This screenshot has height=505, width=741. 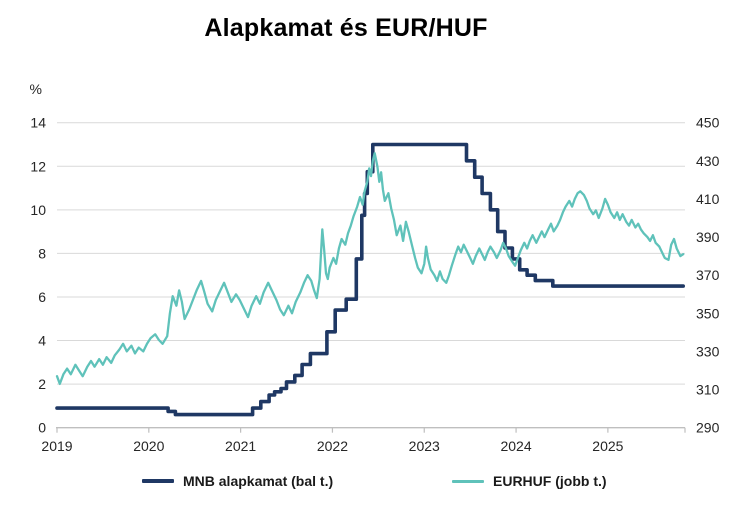 What do you see at coordinates (38, 210) in the screenshot?
I see `left-axis-tick-label: 10` at bounding box center [38, 210].